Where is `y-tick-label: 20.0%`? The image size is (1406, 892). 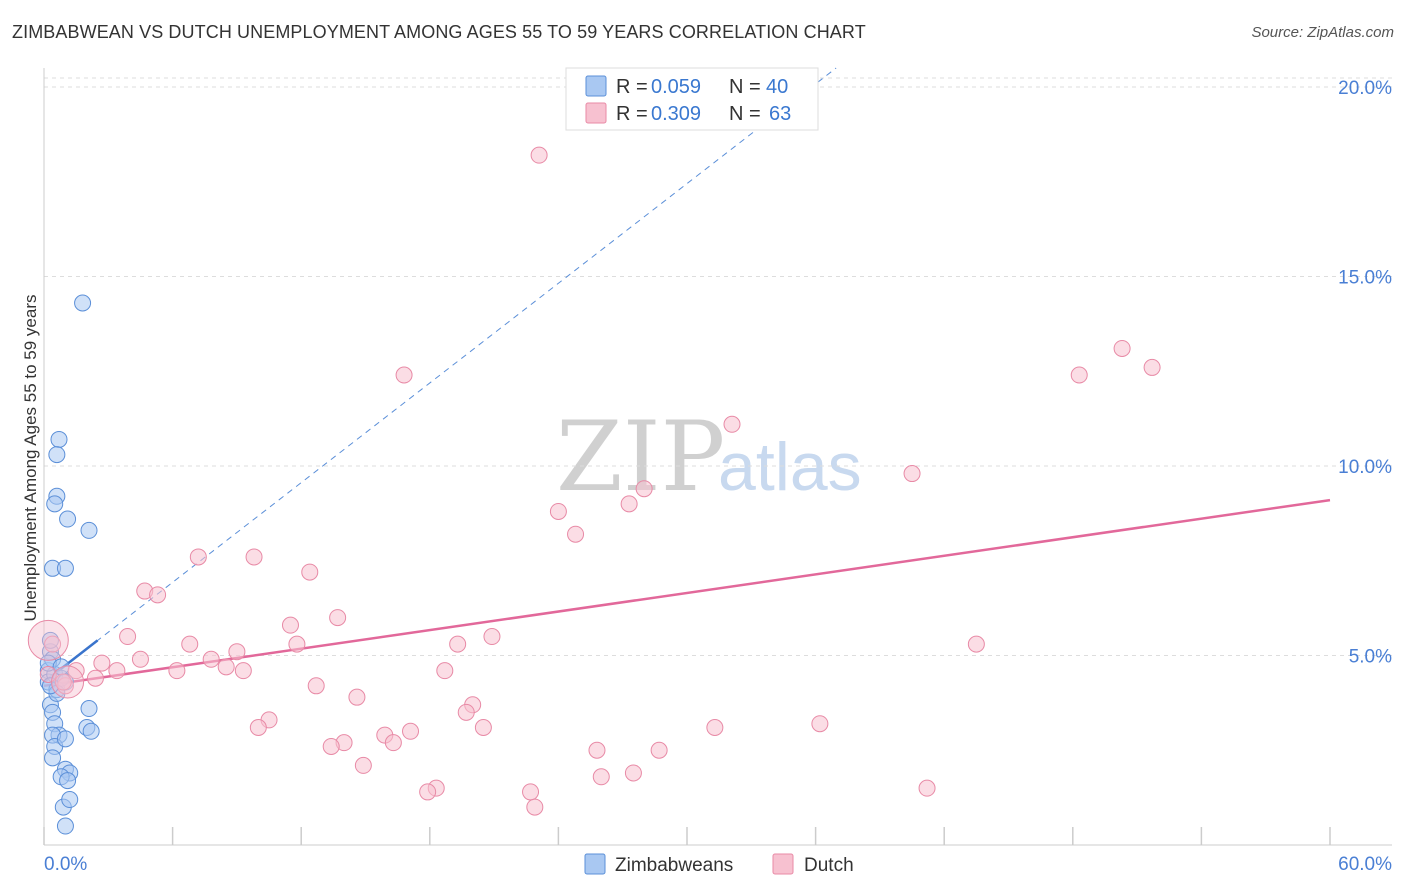 y-tick-label: 20.0% is located at coordinates (1365, 88).